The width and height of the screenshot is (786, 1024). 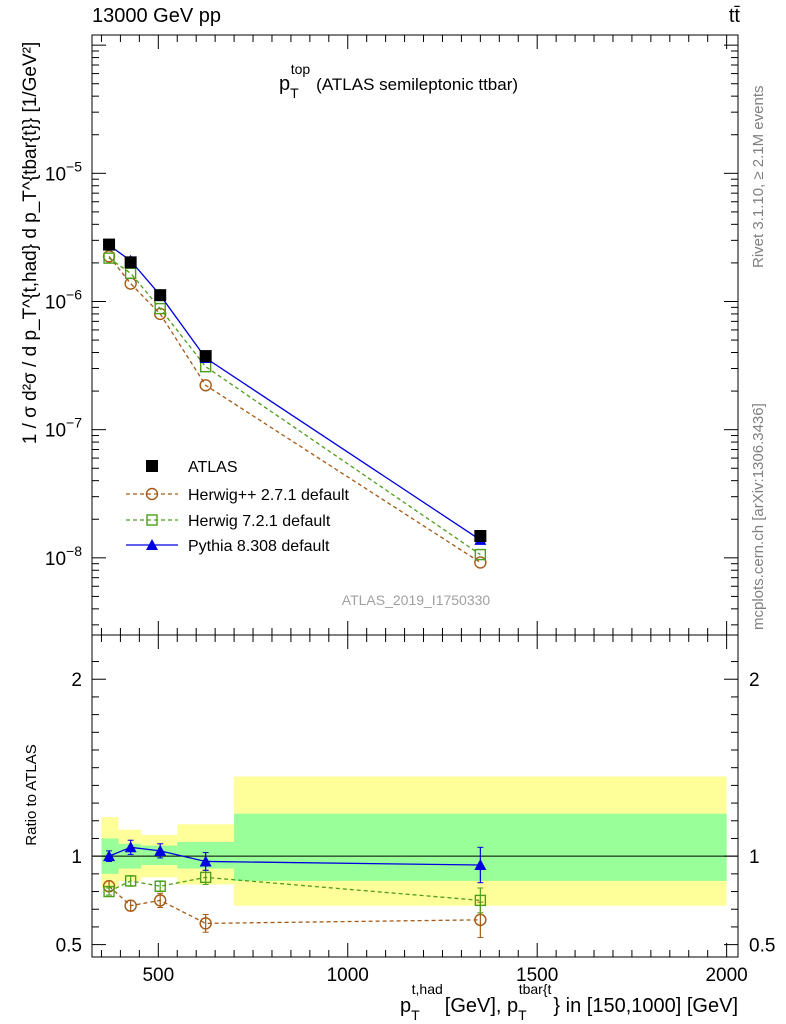 What do you see at coordinates (417, 84) in the screenshot?
I see `title-rest: (ATLAS semileptonic ttbar)` at bounding box center [417, 84].